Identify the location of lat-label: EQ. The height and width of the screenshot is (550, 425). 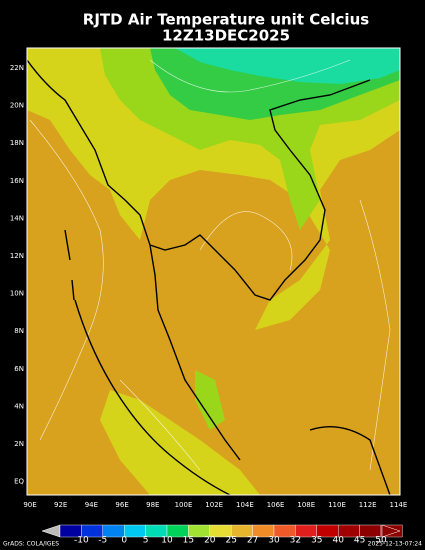
(19, 482).